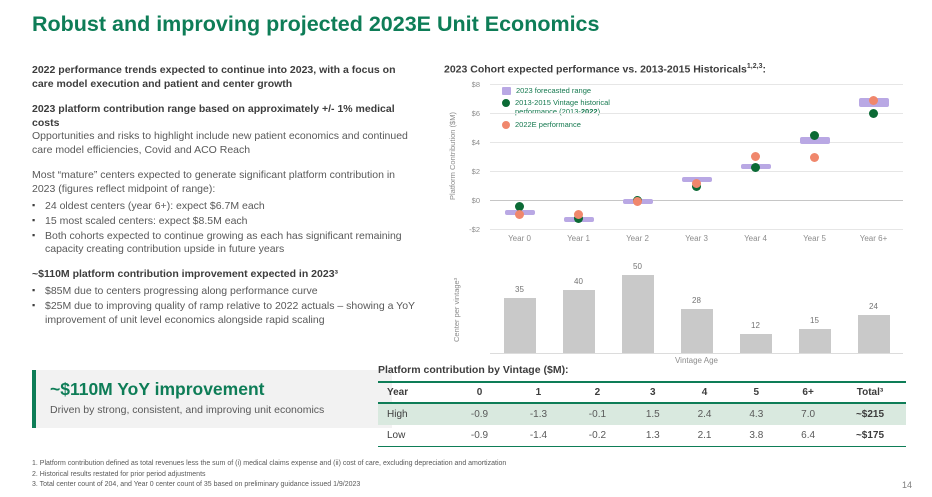 The width and height of the screenshot is (932, 497). Describe the element at coordinates (755, 238) in the screenshot. I see `x-category-label: Year 4` at that location.